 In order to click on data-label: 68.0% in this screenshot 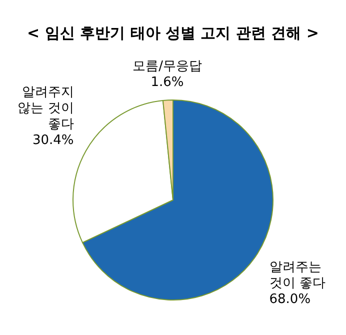, I will do `click(290, 300)`.